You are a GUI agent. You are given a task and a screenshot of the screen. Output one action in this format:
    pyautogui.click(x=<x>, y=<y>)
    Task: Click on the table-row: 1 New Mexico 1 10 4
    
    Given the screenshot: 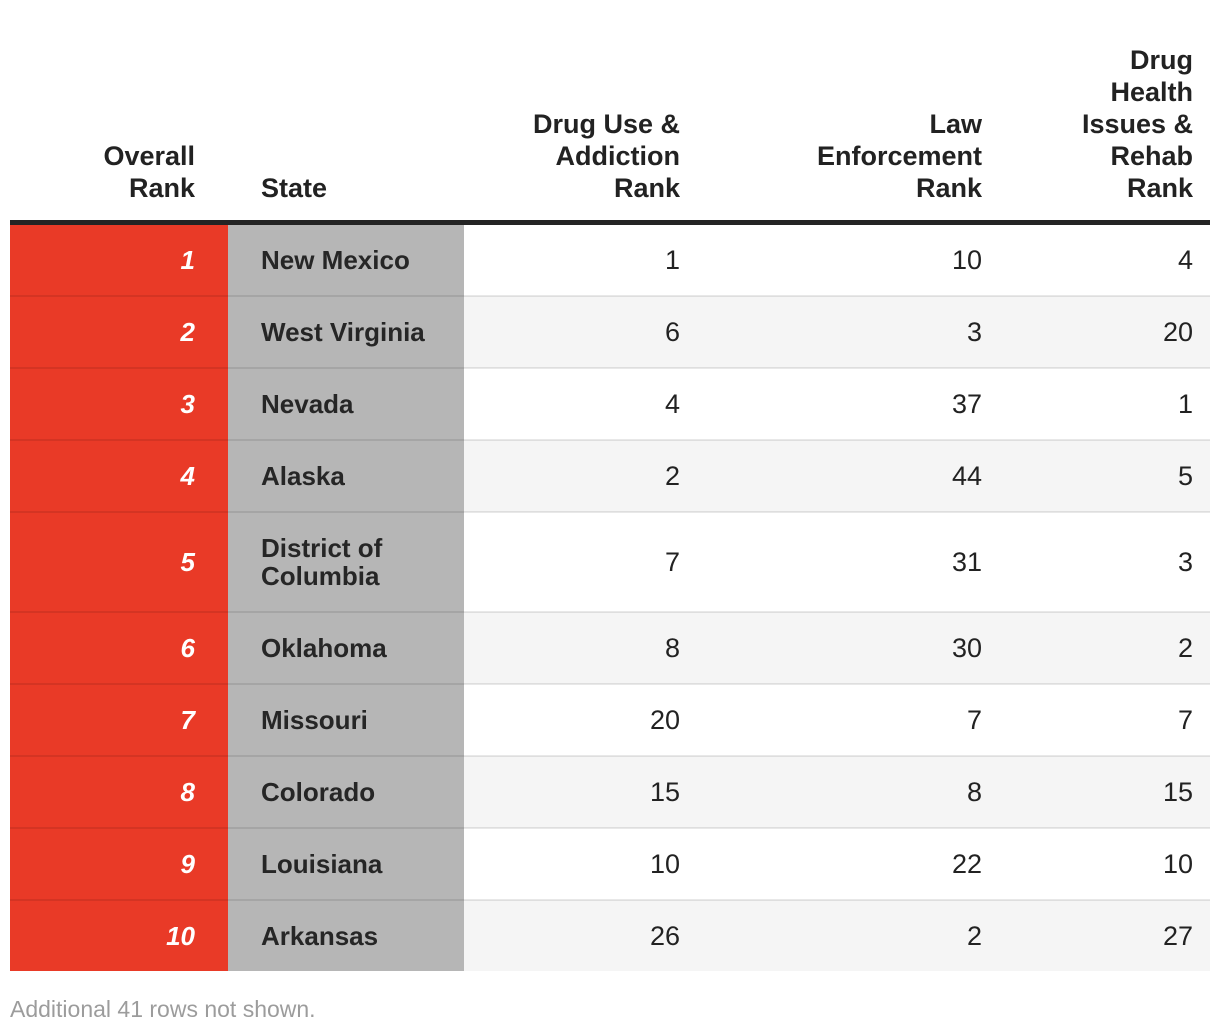 What is the action you would take?
    pyautogui.click(x=610, y=259)
    